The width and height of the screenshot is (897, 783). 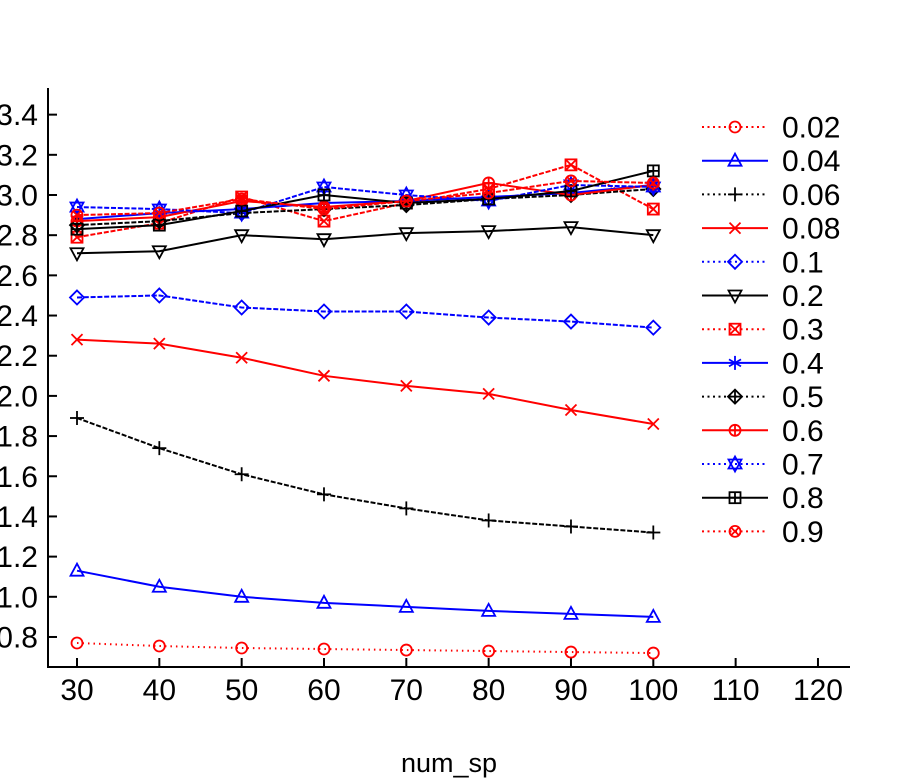 What do you see at coordinates (570, 690) in the screenshot?
I see `x-tick-label: 90` at bounding box center [570, 690].